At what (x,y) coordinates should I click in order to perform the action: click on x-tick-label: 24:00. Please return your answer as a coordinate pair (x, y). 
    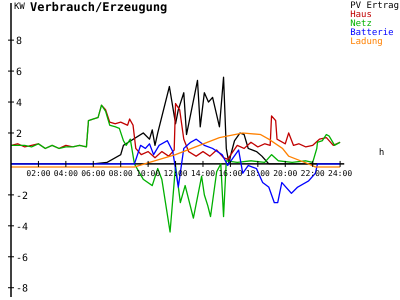
    Looking at the image, I should click on (340, 173).